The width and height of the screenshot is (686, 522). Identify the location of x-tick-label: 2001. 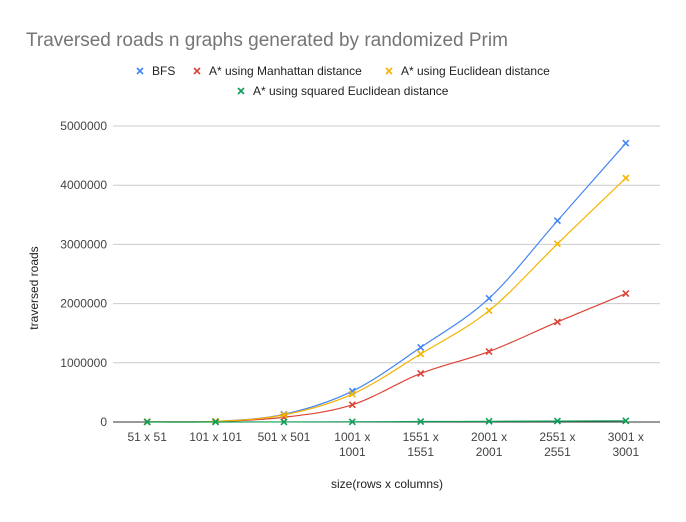
(489, 452).